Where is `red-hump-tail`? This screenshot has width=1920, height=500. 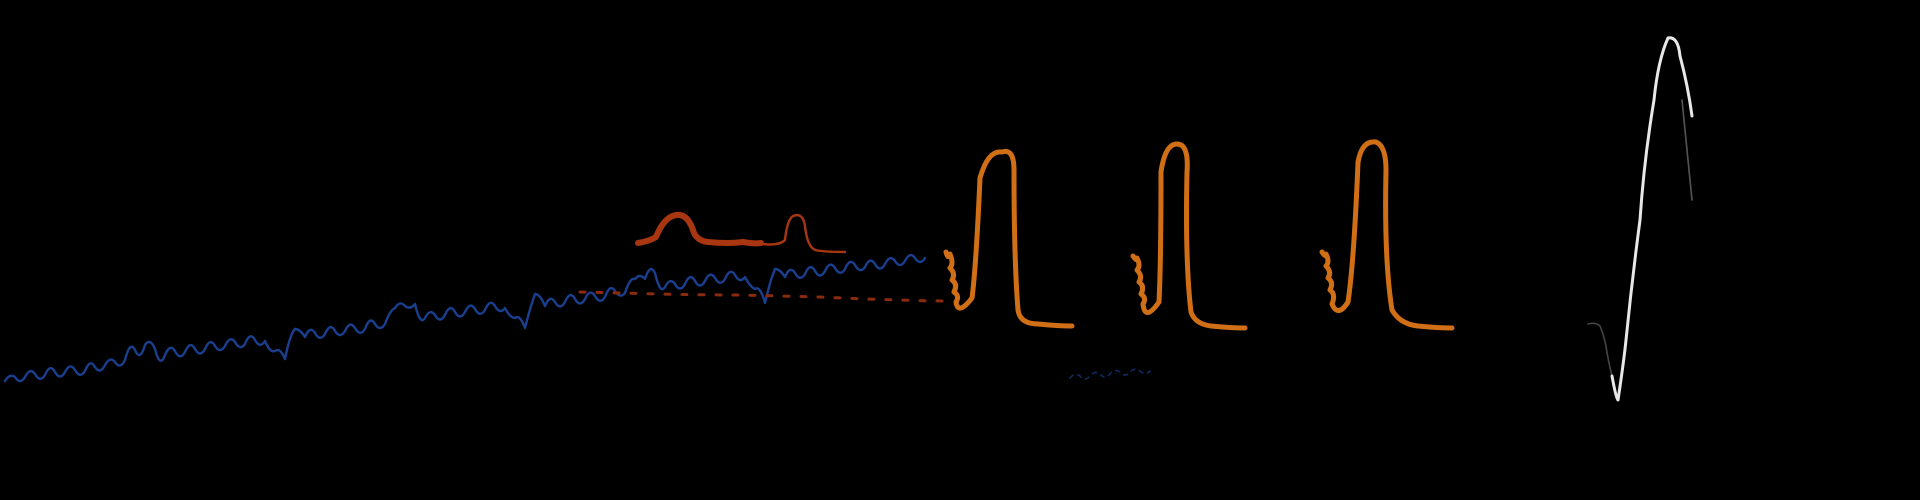 red-hump-tail is located at coordinates (804, 233).